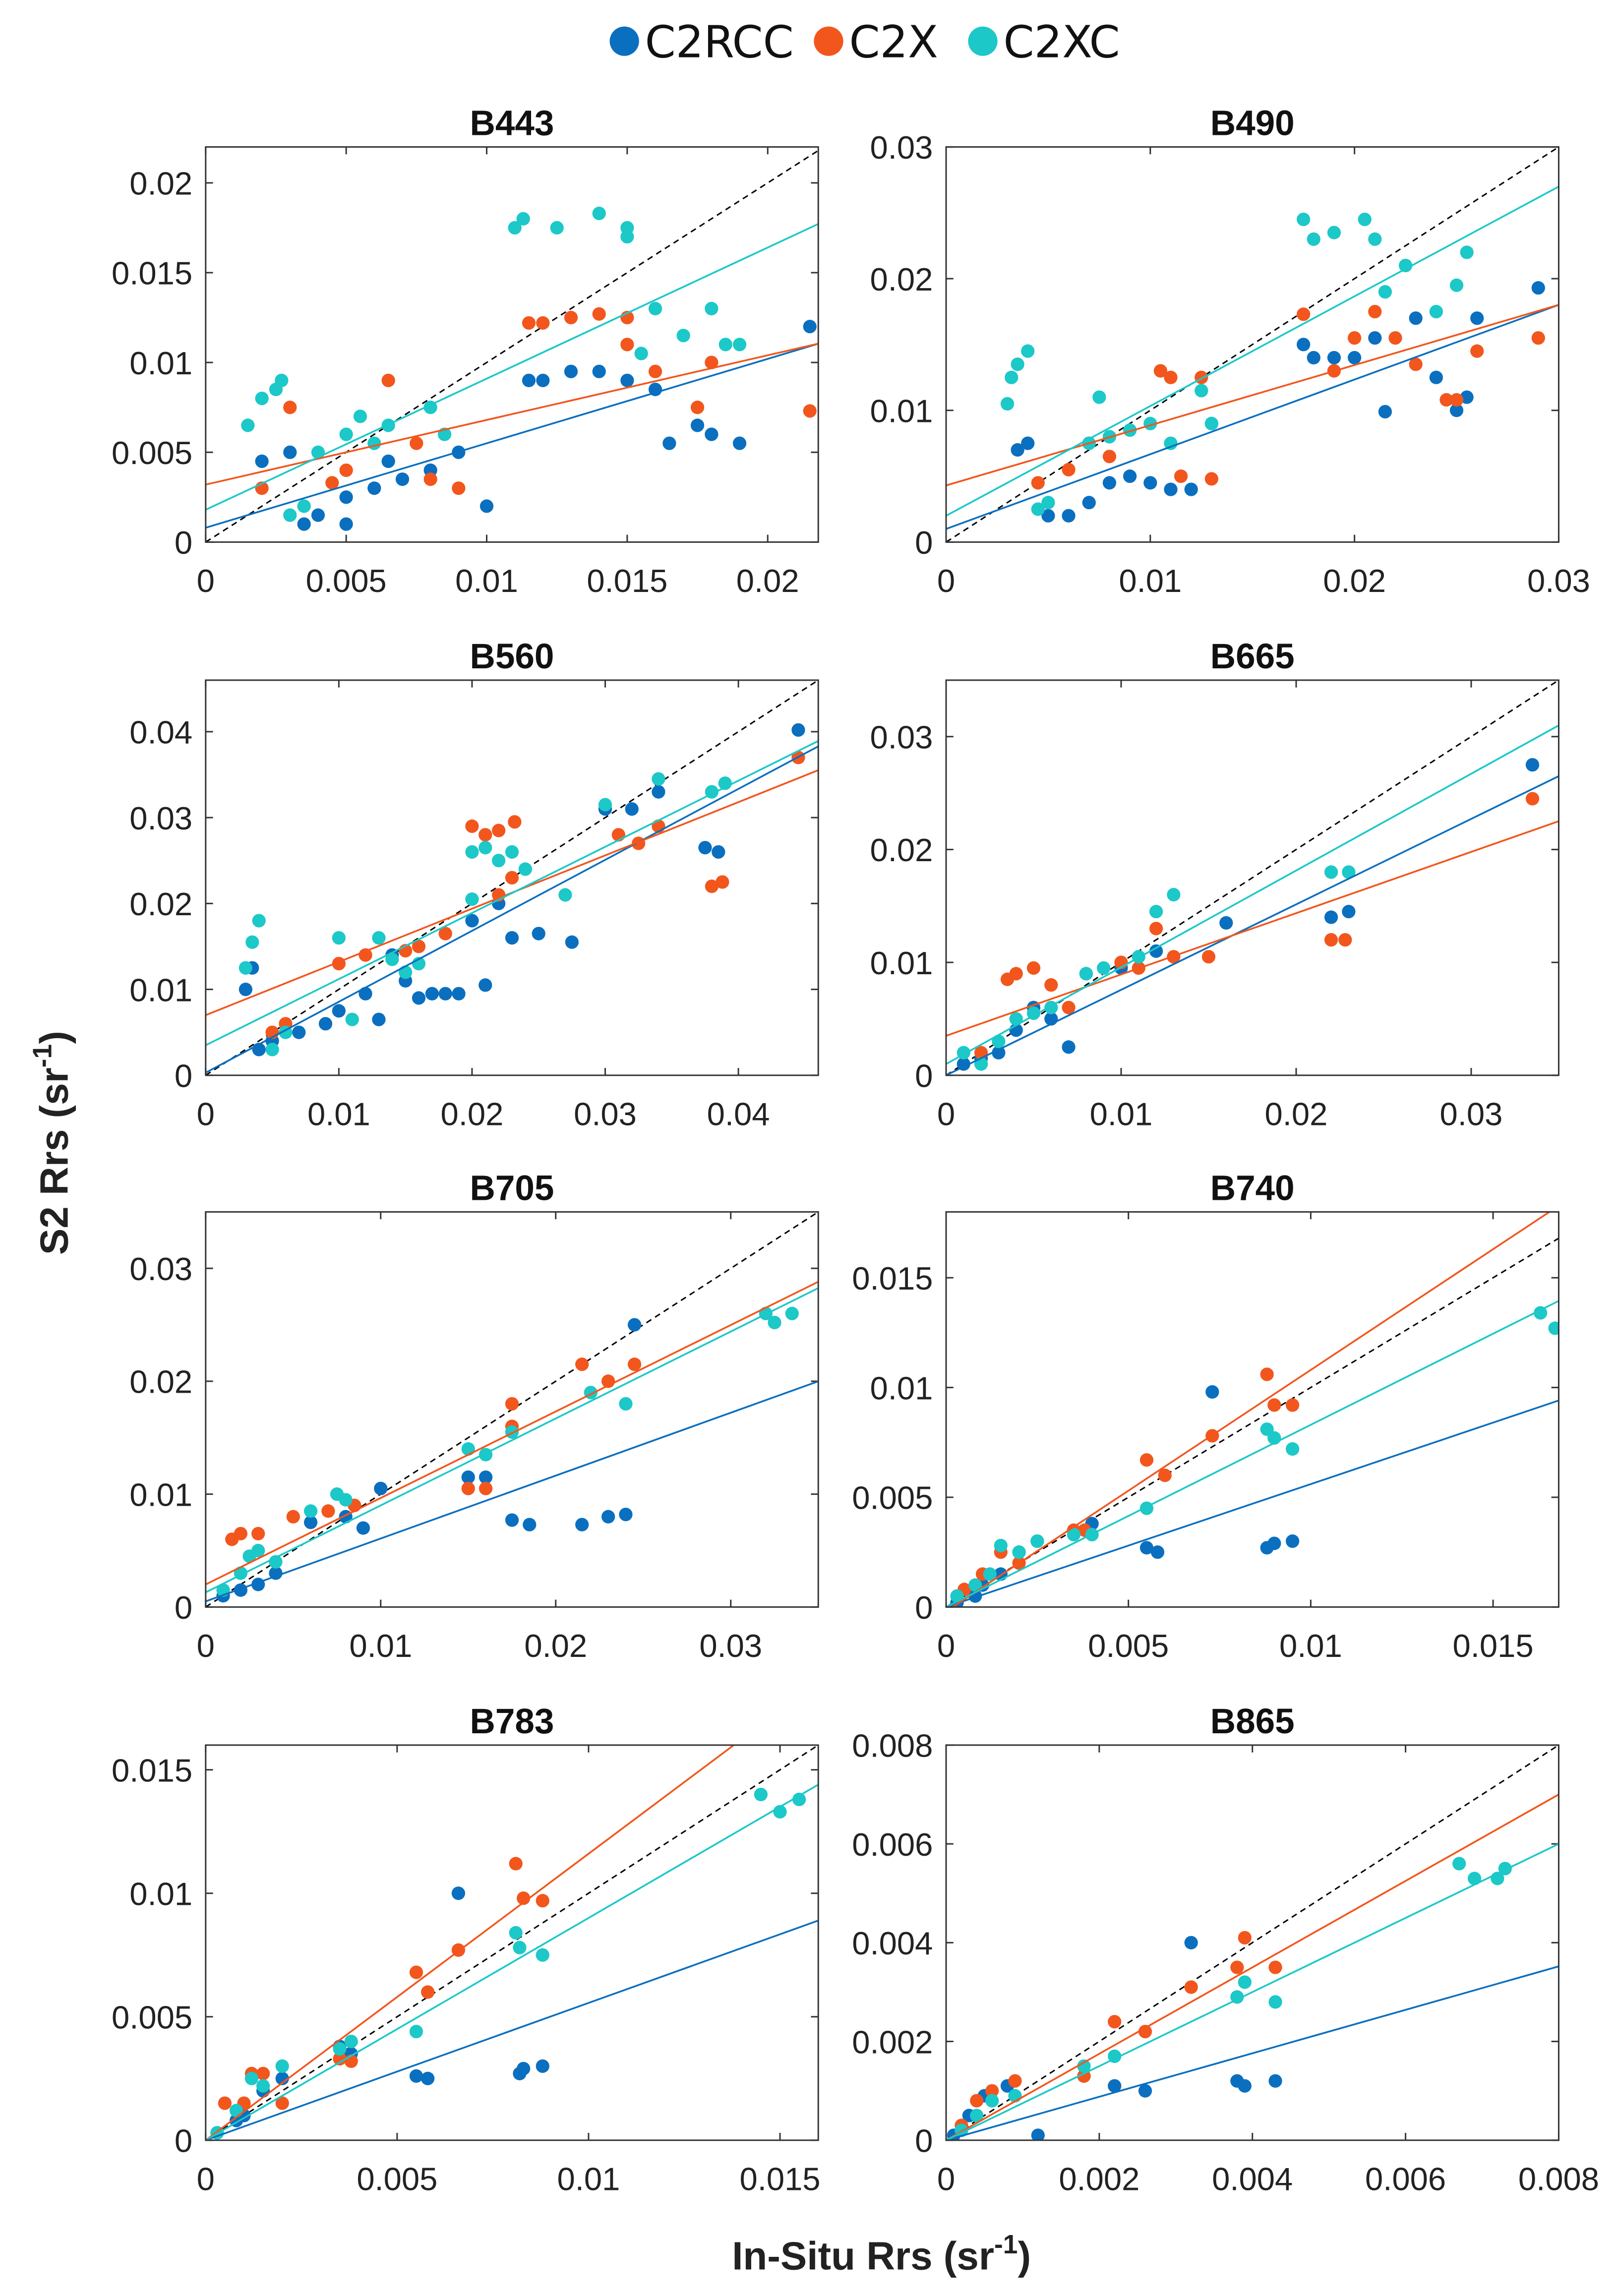 This screenshot has width=1616, height=2296. Describe the element at coordinates (946, 1114) in the screenshot. I see `x-tick-label: 0` at that location.